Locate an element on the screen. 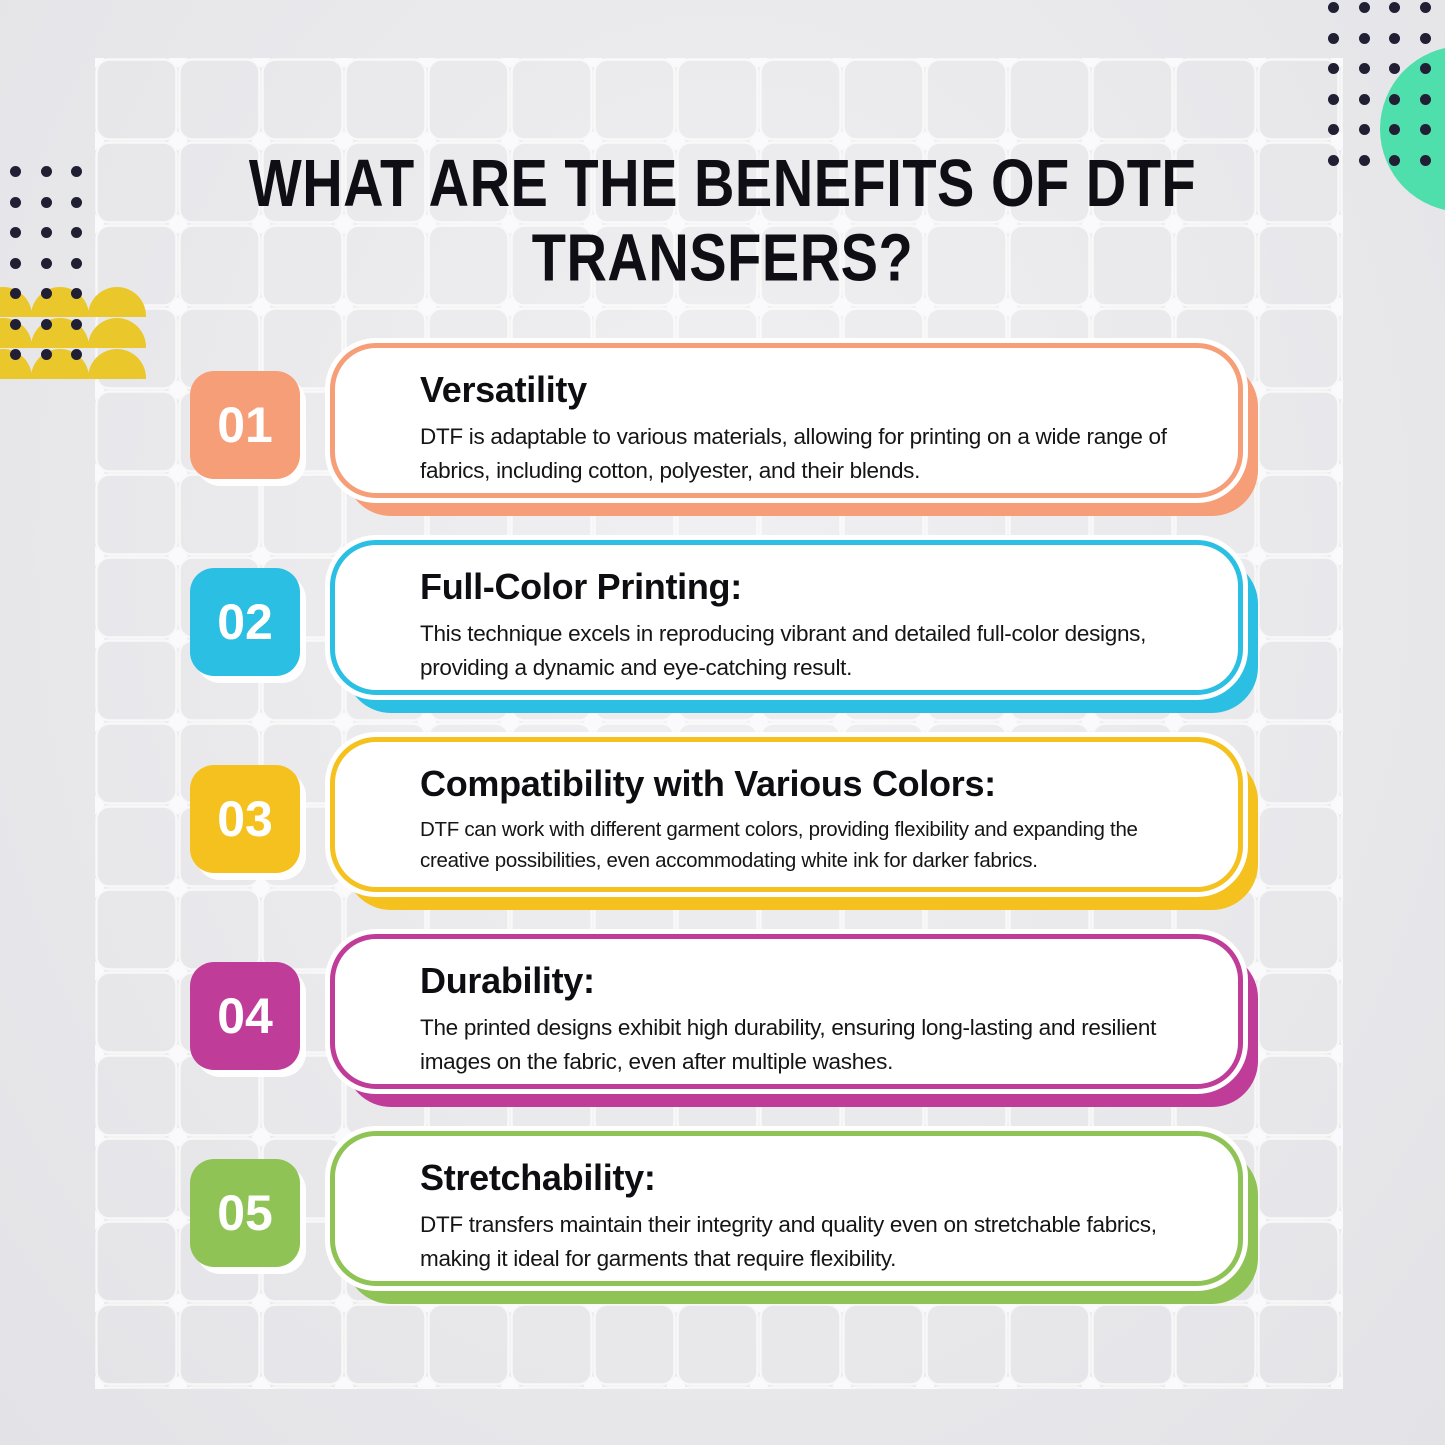 The height and width of the screenshot is (1445, 1445). card-heading: Compatibility with Various Colors: is located at coordinates (708, 783).